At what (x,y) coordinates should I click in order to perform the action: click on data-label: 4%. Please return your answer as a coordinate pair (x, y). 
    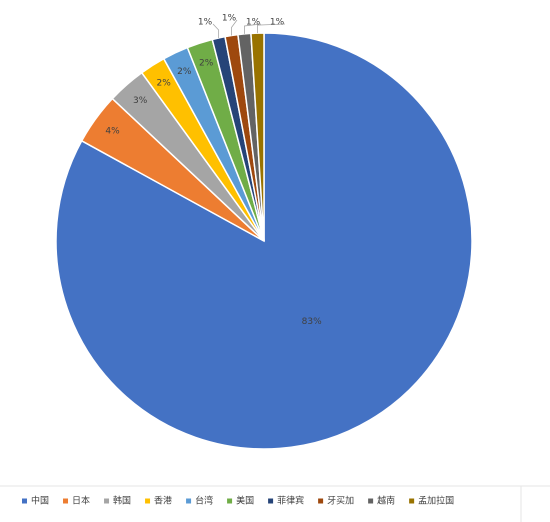
    Looking at the image, I should click on (112, 131).